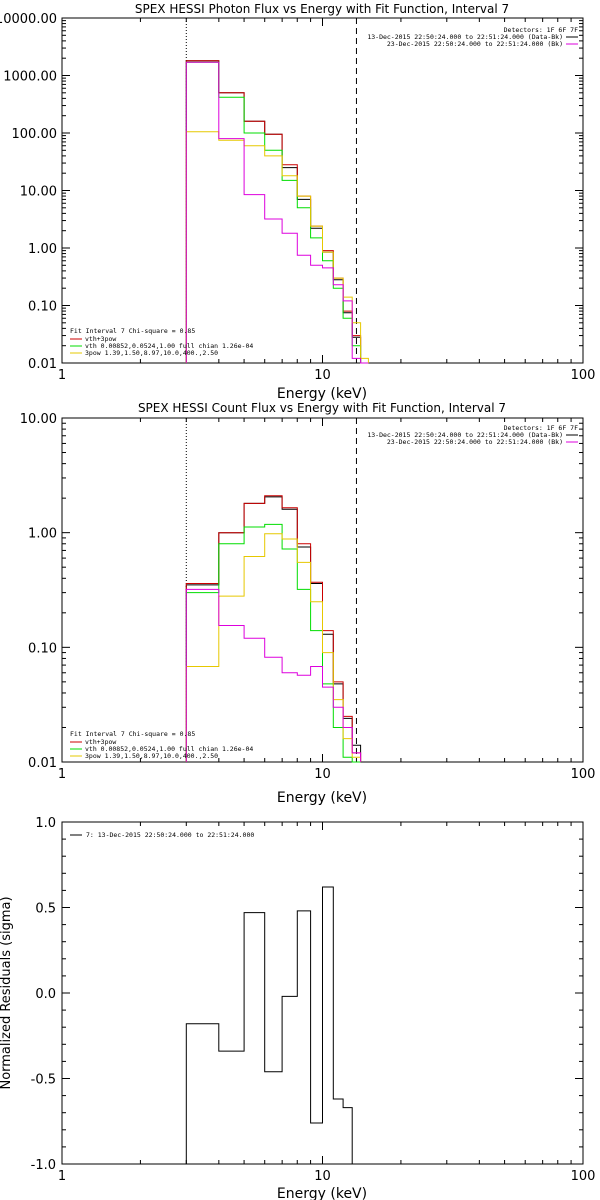 The width and height of the screenshot is (600, 1200). I want to click on photon-legend-fit: Fit Interval 7 Chi-square = 0.85, so click(132, 331).